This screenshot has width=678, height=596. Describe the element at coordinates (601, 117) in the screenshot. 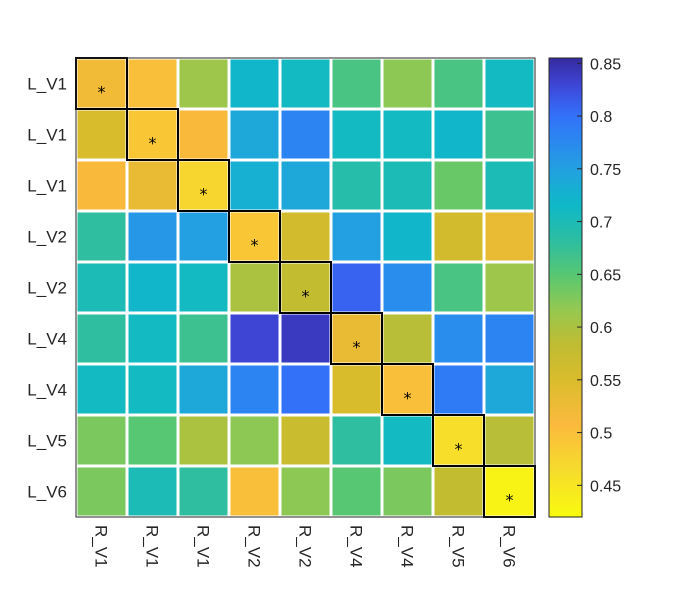

I see `colorbar-tick-label-8: 0.8` at that location.